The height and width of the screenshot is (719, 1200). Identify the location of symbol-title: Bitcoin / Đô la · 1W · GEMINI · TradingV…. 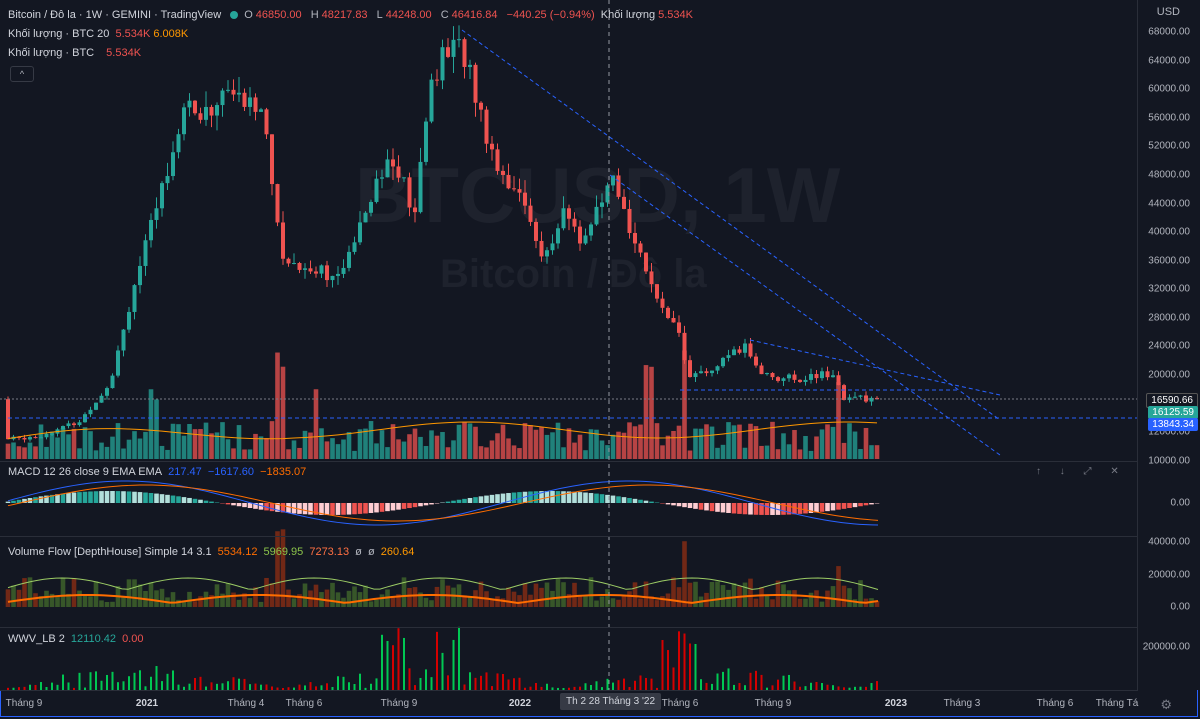
(115, 15).